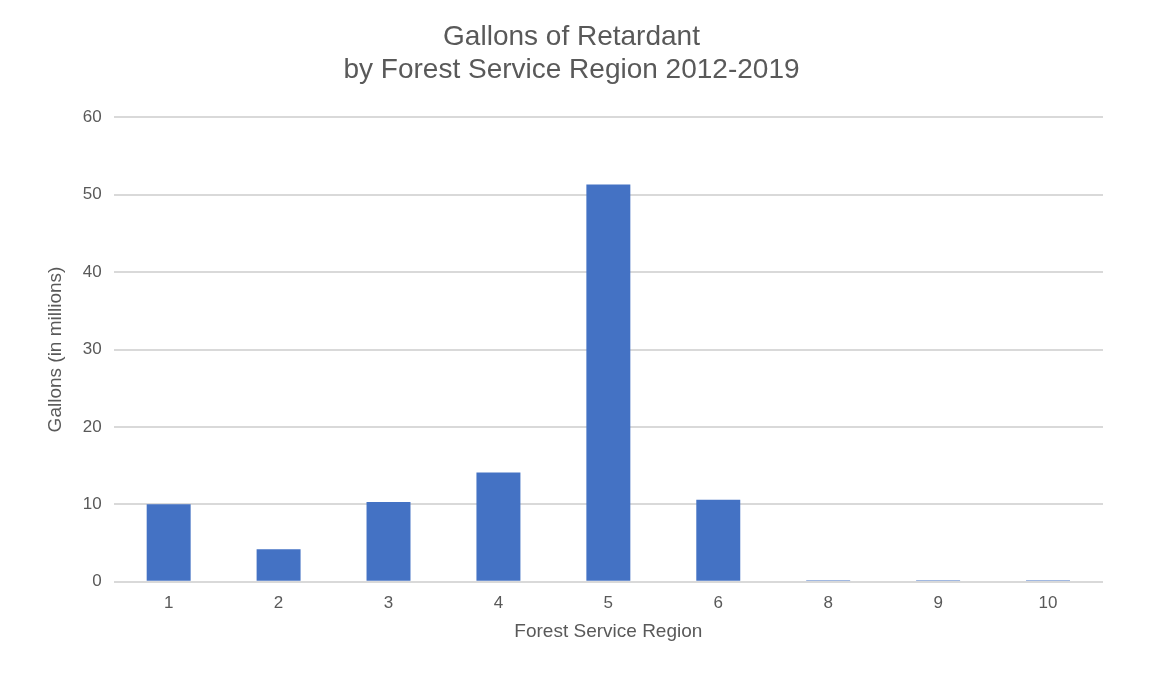  I want to click on x-tick-label: 10, so click(1048, 602).